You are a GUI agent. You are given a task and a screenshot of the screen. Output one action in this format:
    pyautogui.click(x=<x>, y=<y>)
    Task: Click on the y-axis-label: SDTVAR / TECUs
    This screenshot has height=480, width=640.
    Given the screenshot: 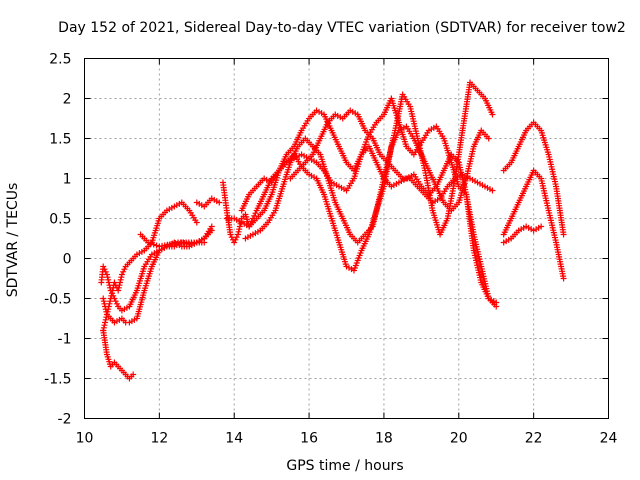 What is the action you would take?
    pyautogui.click(x=13, y=240)
    